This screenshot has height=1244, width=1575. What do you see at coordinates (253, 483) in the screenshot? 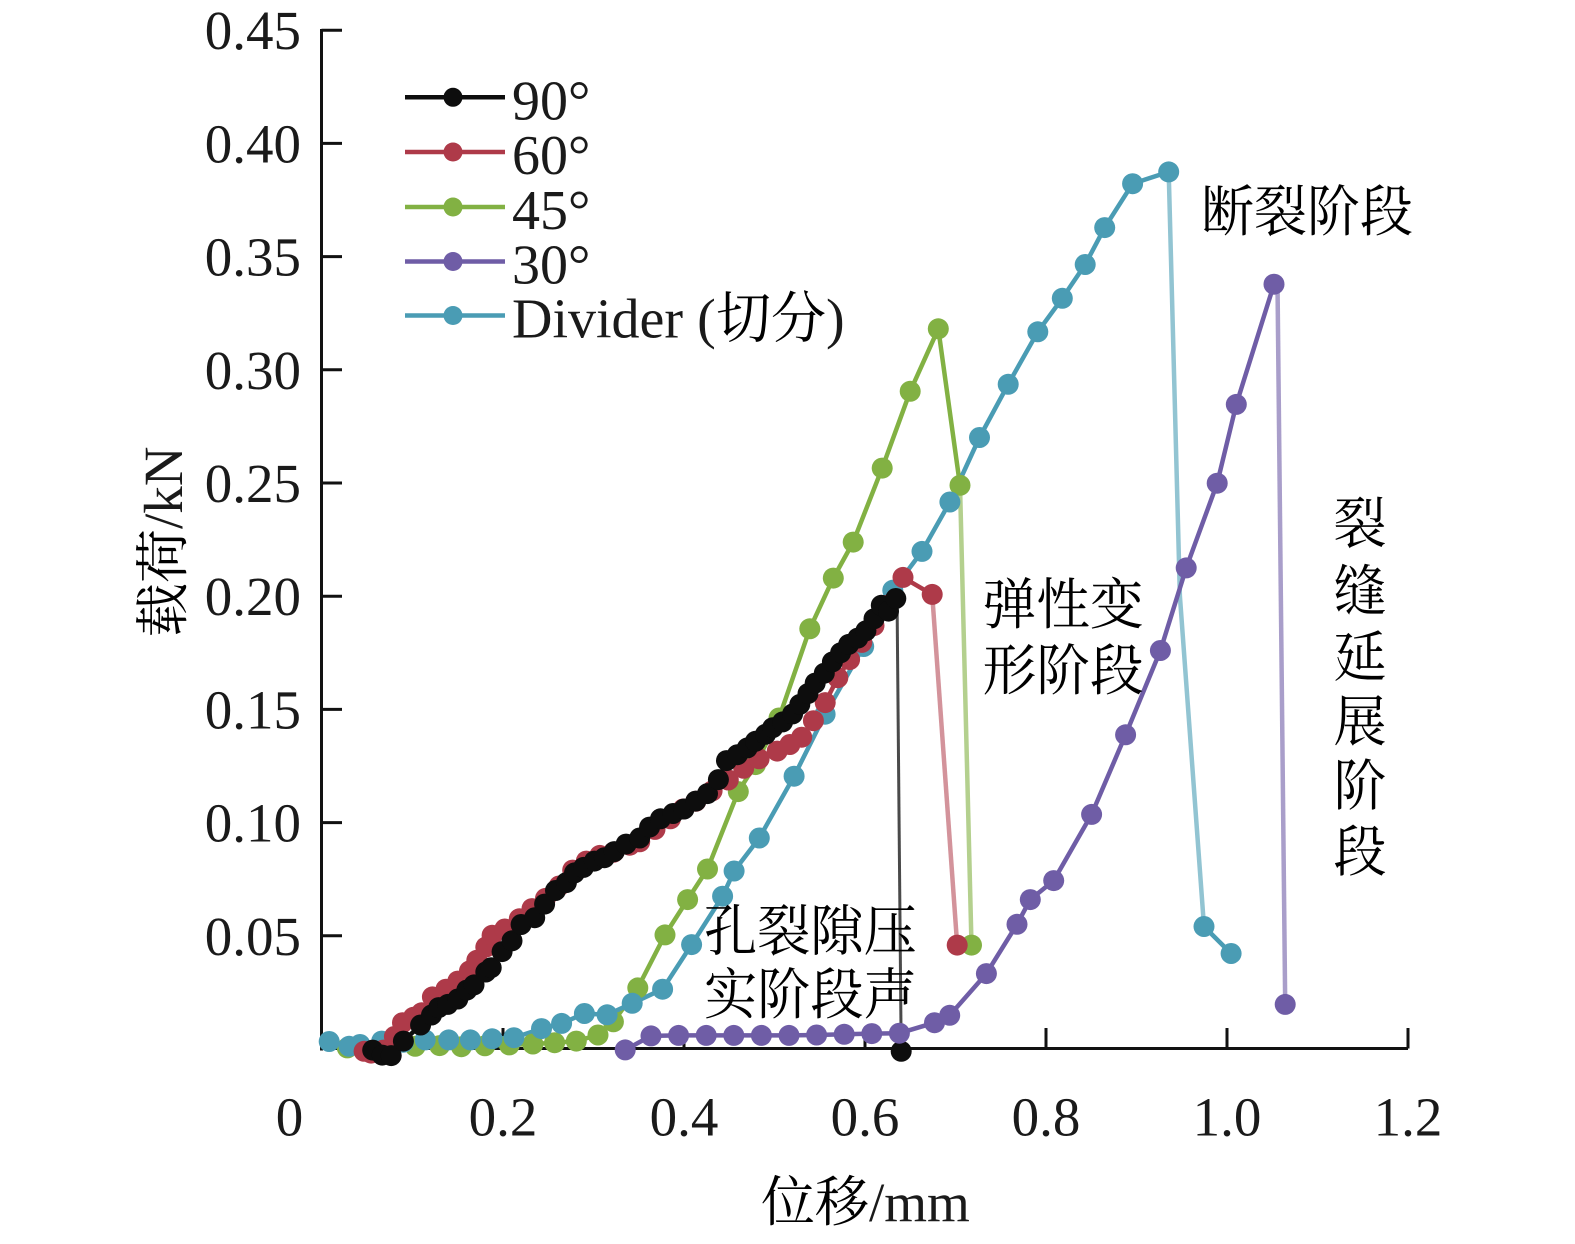
I see `svg-text: 0.25` at bounding box center [253, 483].